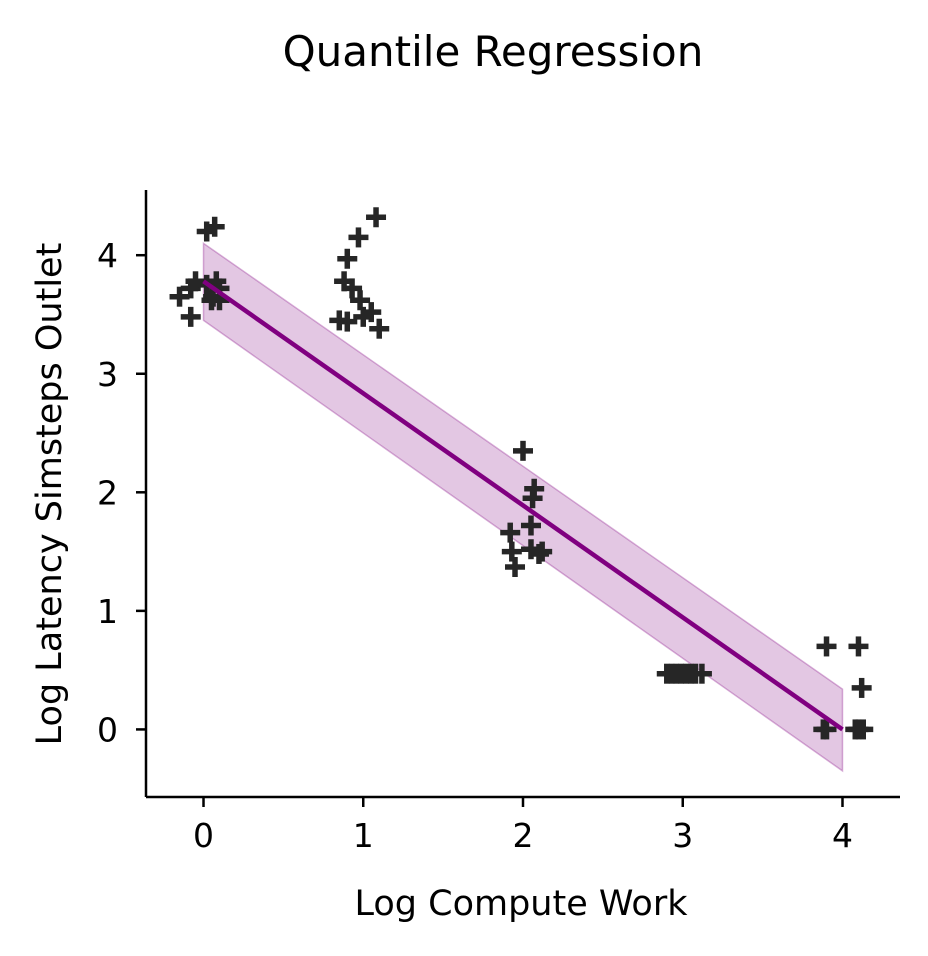  Describe the element at coordinates (493, 51) in the screenshot. I see `chart-title: Quantile Regression` at that location.